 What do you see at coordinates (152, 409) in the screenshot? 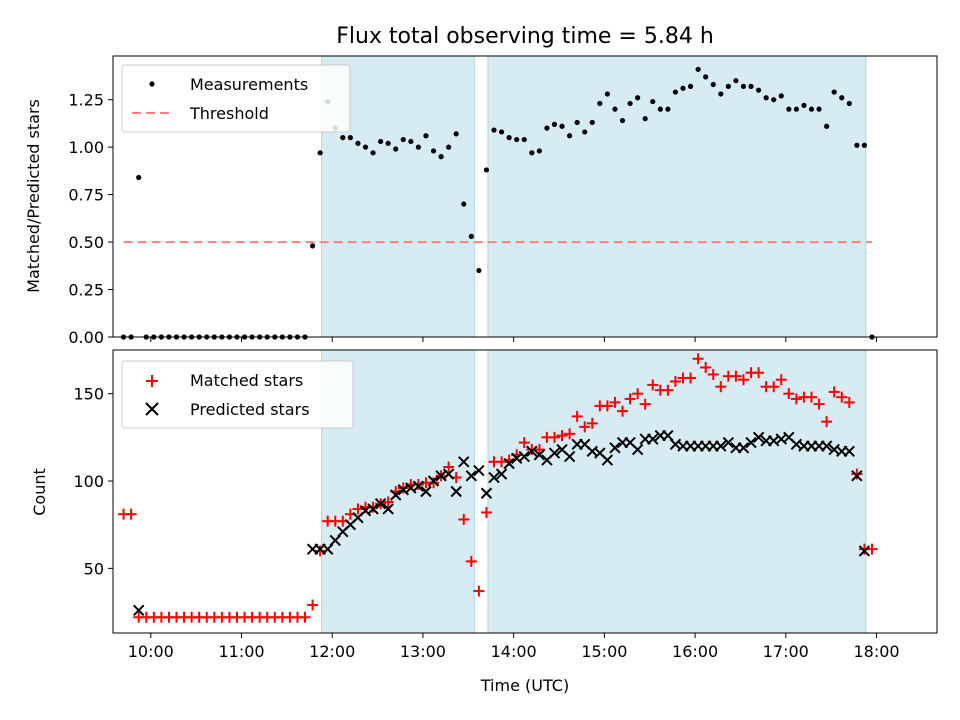
I see `legend-predicted-marker` at bounding box center [152, 409].